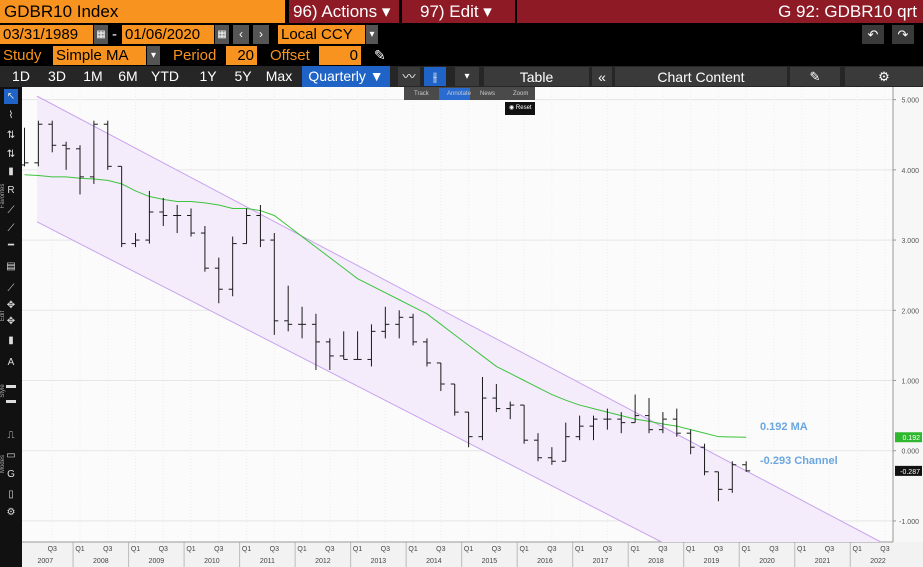 The height and width of the screenshot is (567, 923). What do you see at coordinates (520, 108) in the screenshot?
I see `reset-button: ◉ Reset` at bounding box center [520, 108].